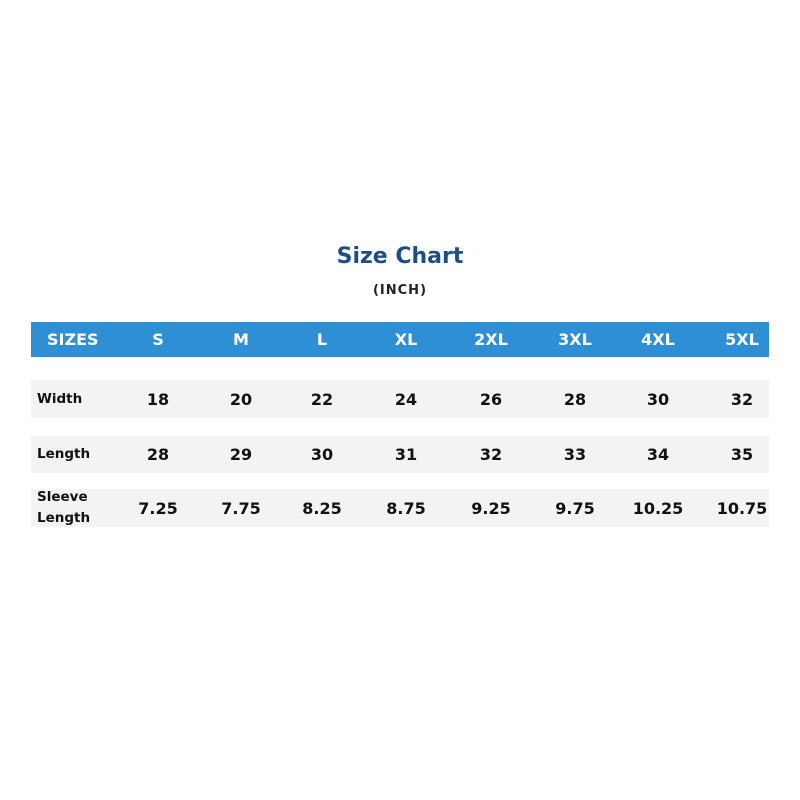  What do you see at coordinates (658, 508) in the screenshot?
I see `table-cell: 10.25` at bounding box center [658, 508].